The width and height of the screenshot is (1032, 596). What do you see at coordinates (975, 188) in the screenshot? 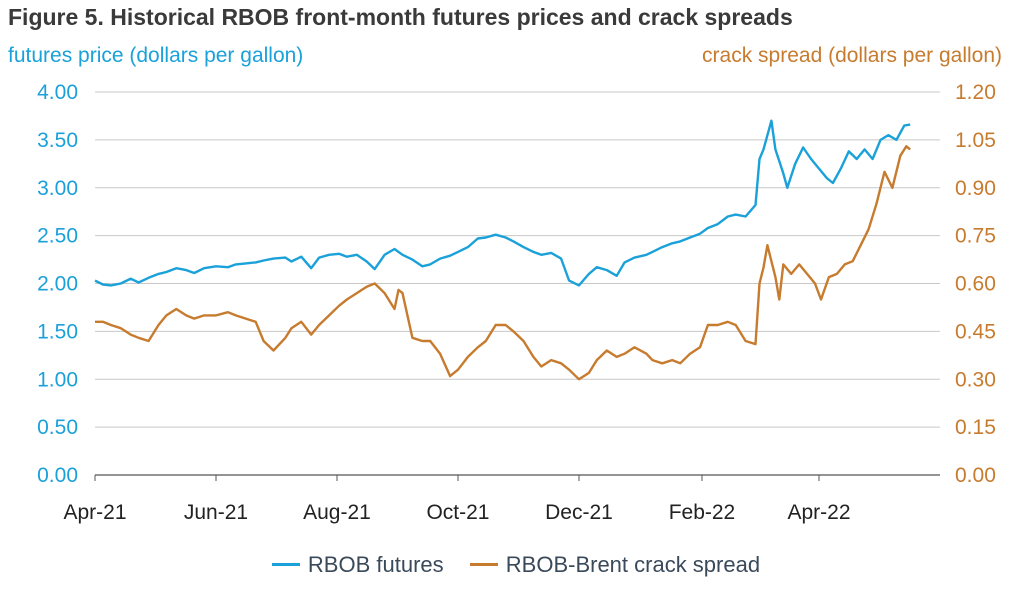
I see `y-right-tick-label: 0.90` at bounding box center [975, 188].